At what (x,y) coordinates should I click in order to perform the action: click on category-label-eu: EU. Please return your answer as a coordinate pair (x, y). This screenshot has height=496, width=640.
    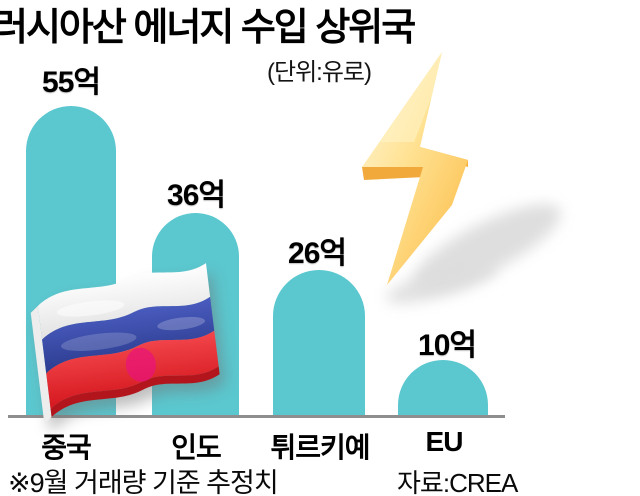
    Looking at the image, I should click on (444, 441).